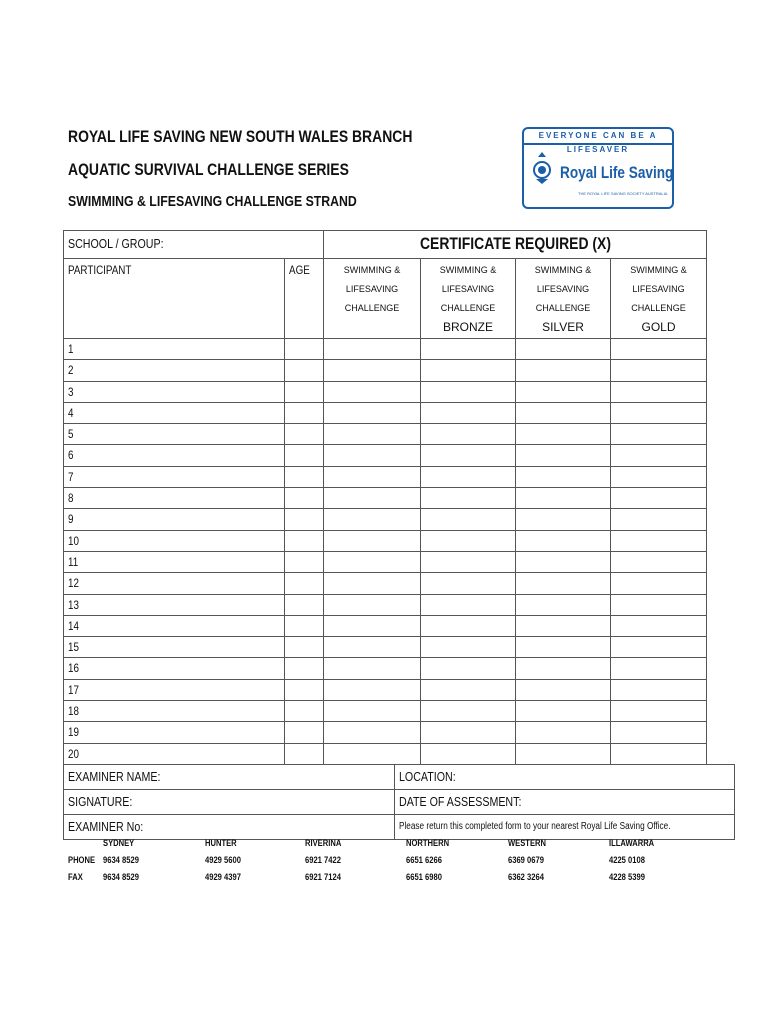 The height and width of the screenshot is (1024, 770). What do you see at coordinates (229, 827) in the screenshot?
I see `examiner-number-field: EXAMINER No:` at bounding box center [229, 827].